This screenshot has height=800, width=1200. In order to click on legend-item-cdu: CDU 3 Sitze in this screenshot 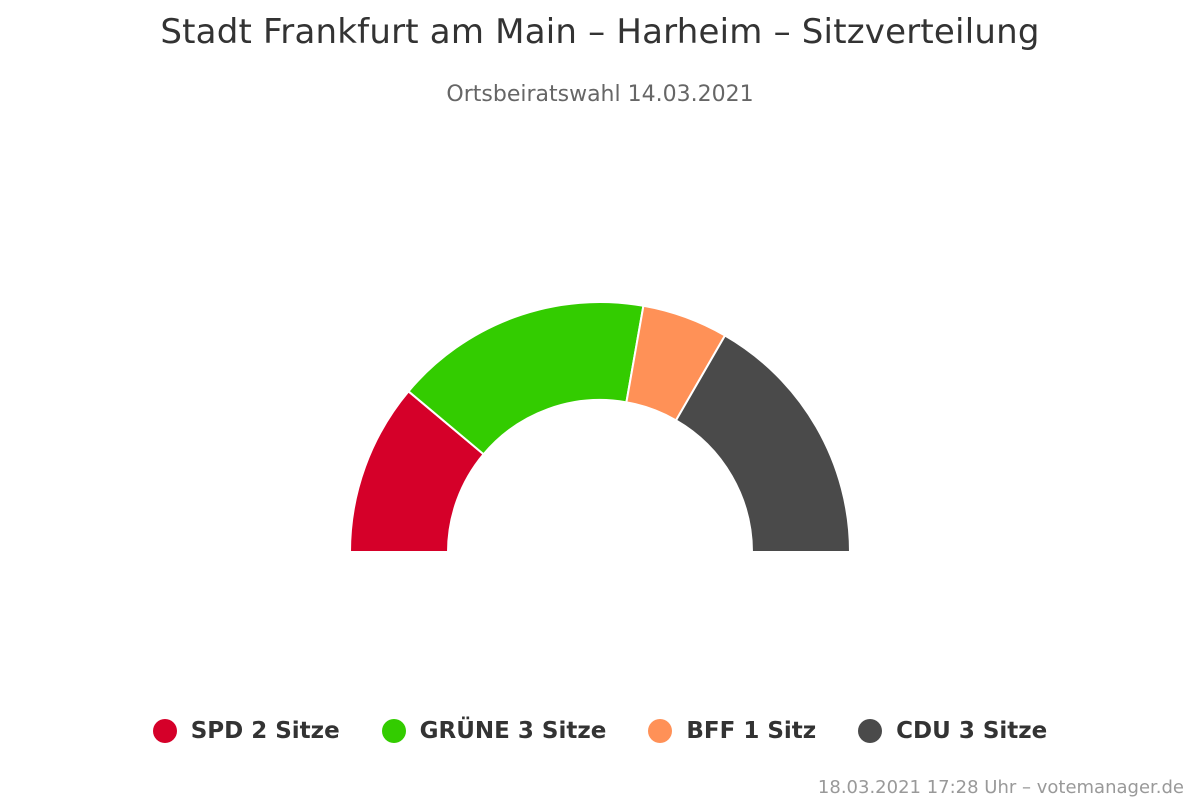, I will do `click(952, 731)`.